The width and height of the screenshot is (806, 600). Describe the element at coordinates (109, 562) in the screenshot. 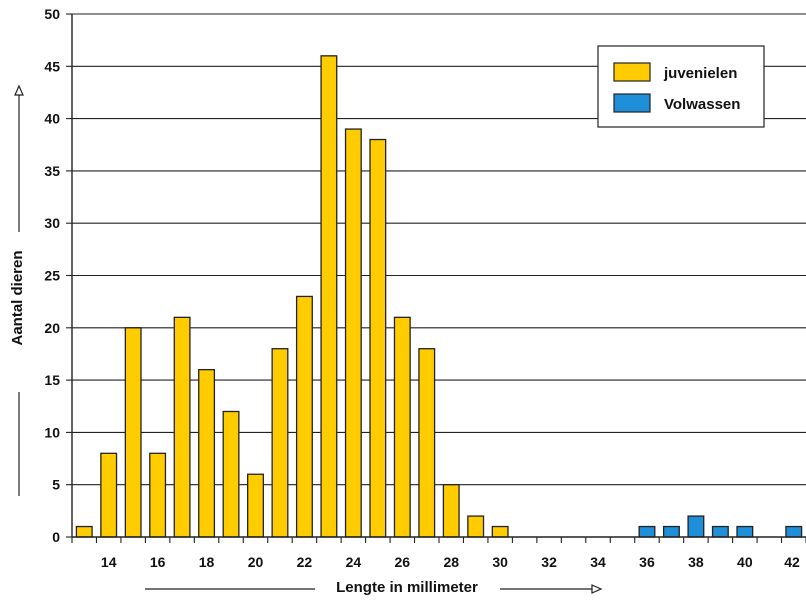

I see `x-tick-label-14: 14` at that location.